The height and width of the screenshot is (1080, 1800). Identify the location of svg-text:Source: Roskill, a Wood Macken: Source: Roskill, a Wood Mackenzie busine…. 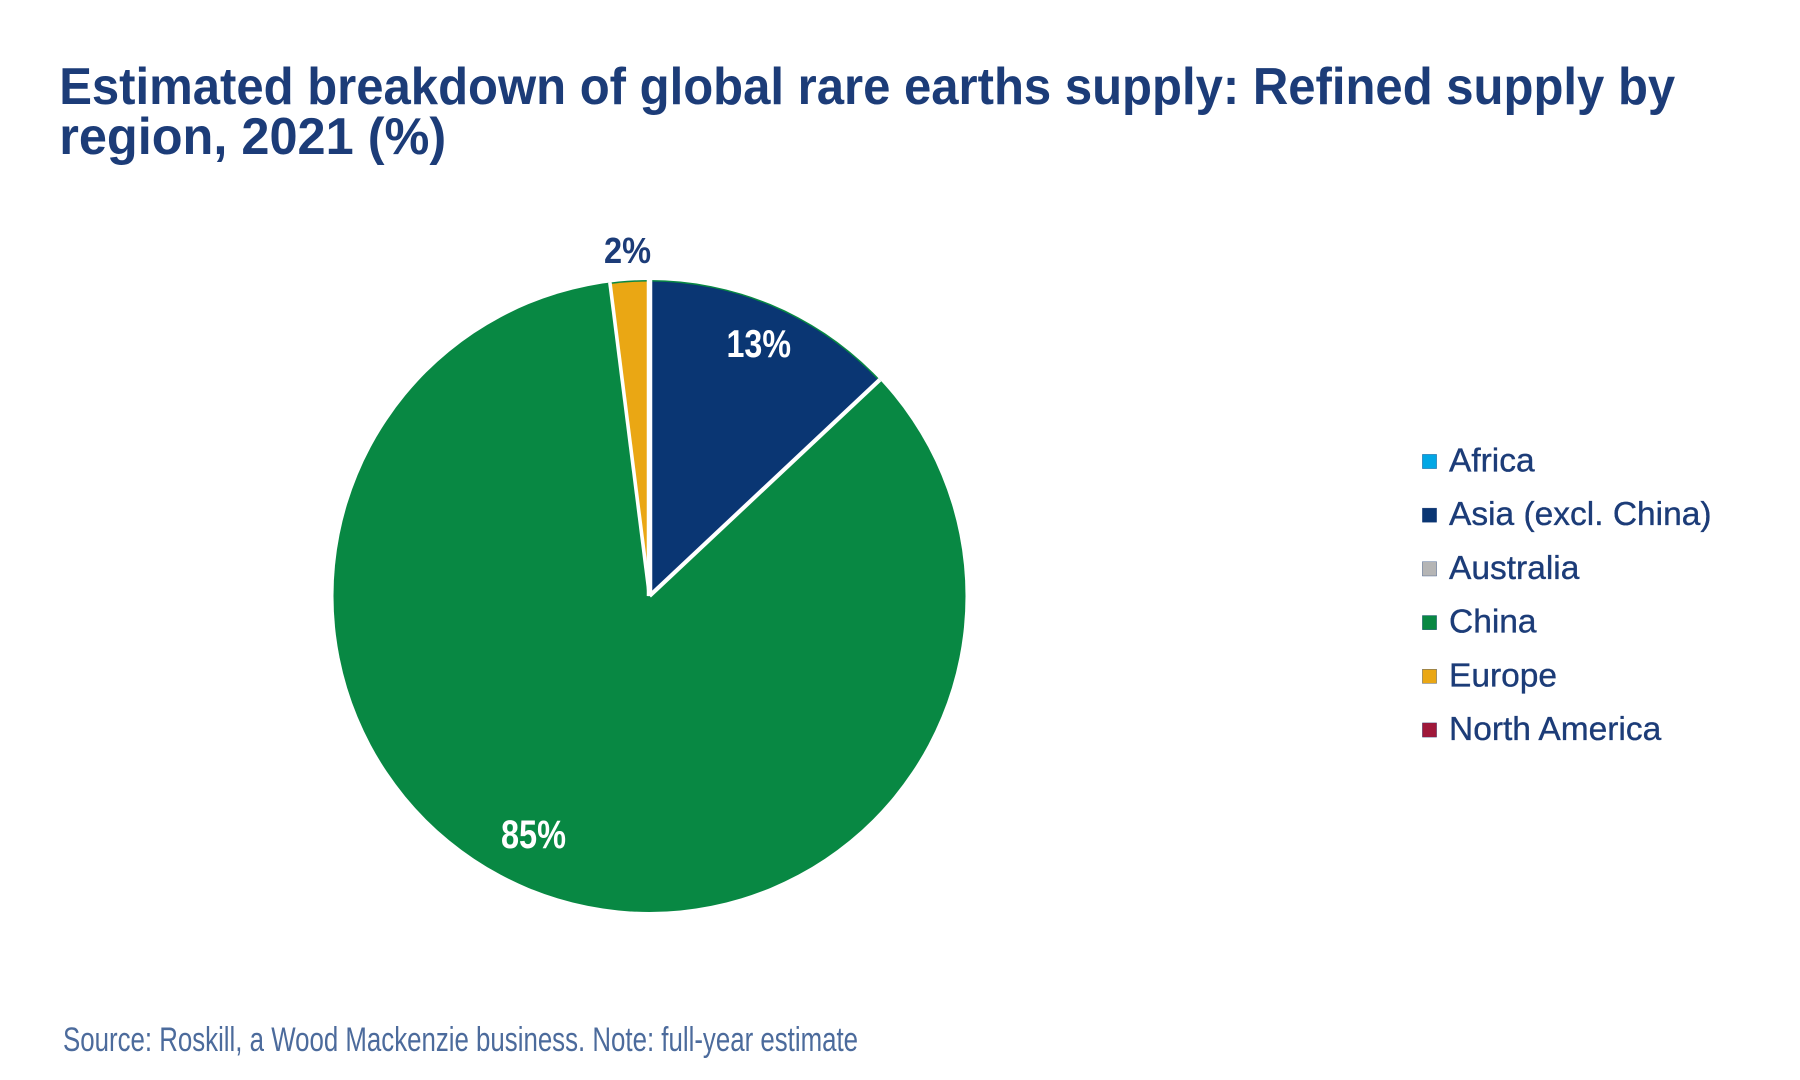
(460, 1040).